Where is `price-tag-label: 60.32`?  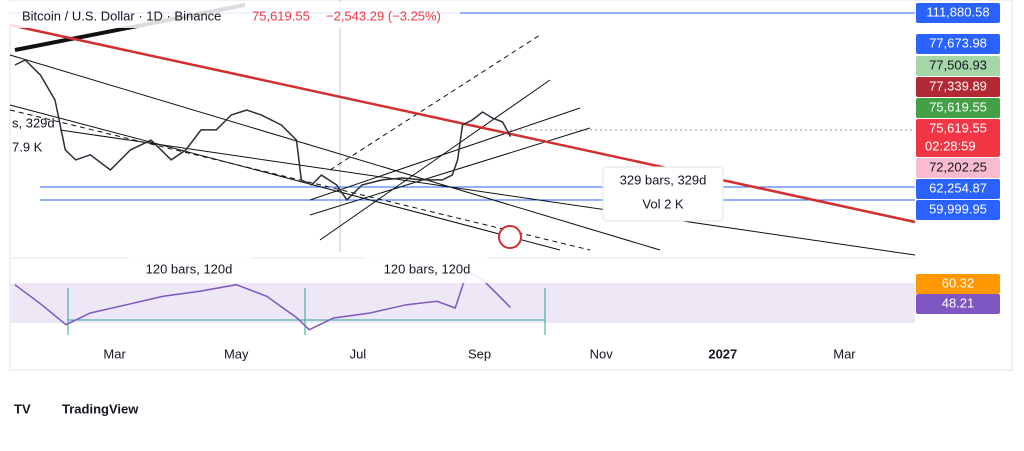
price-tag-label: 60.32 is located at coordinates (958, 282).